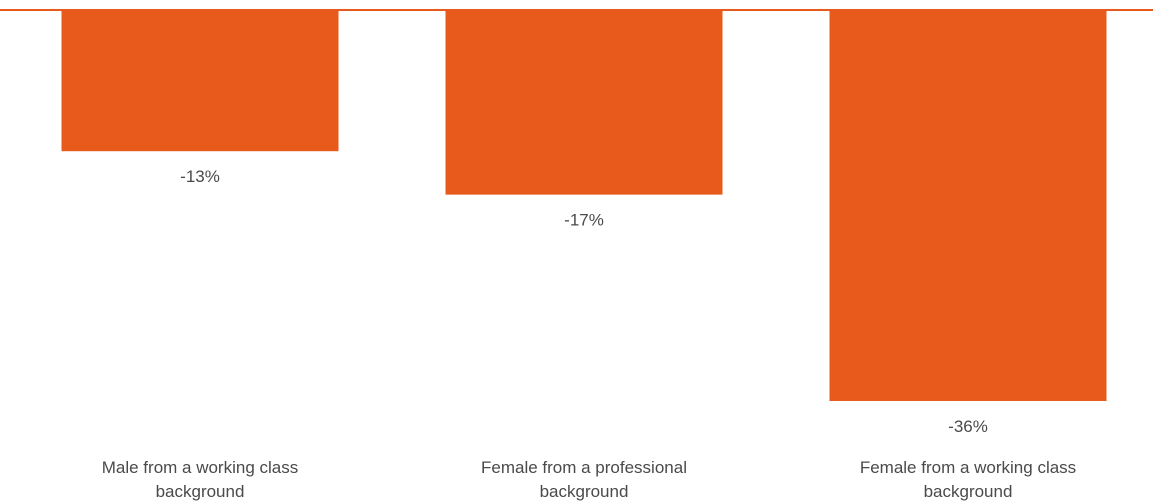 This screenshot has height=503, width=1153. I want to click on category-label-3-line-2: background, so click(968, 491).